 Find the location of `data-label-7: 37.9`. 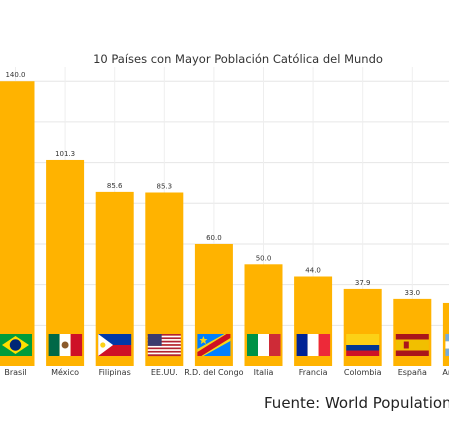

data-label-7: 37.9 is located at coordinates (363, 283).